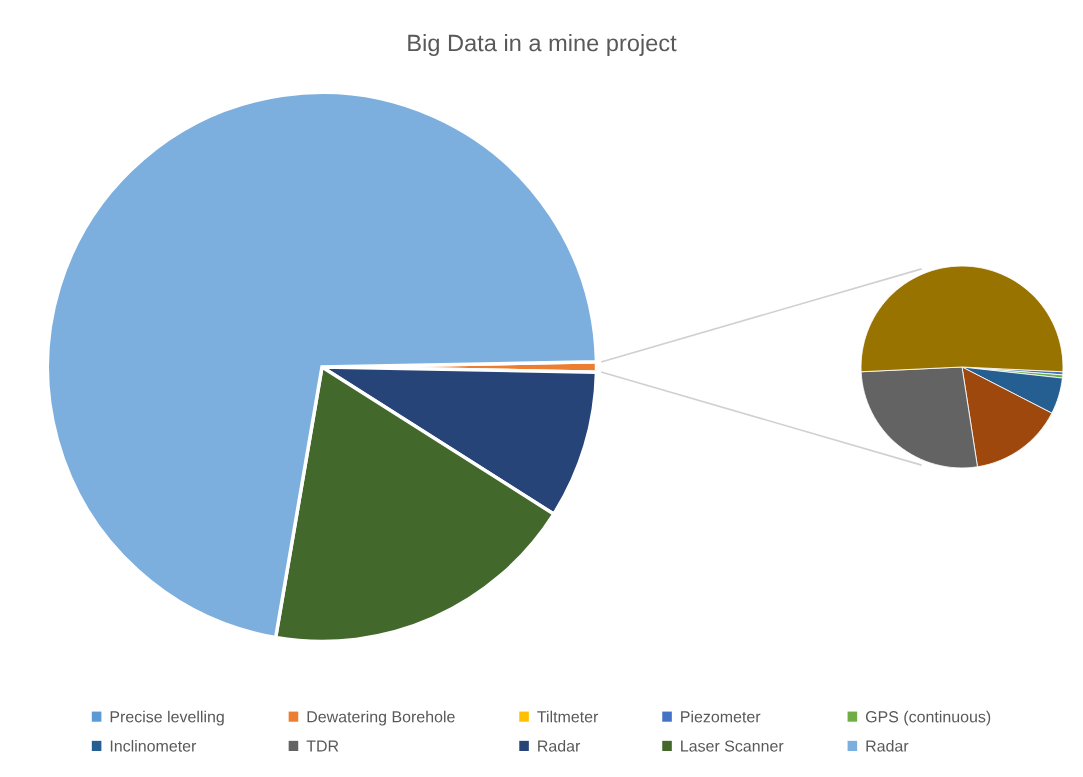 Image resolution: width=1083 pixels, height=777 pixels. What do you see at coordinates (322, 746) in the screenshot?
I see `legend-label: TDR` at bounding box center [322, 746].